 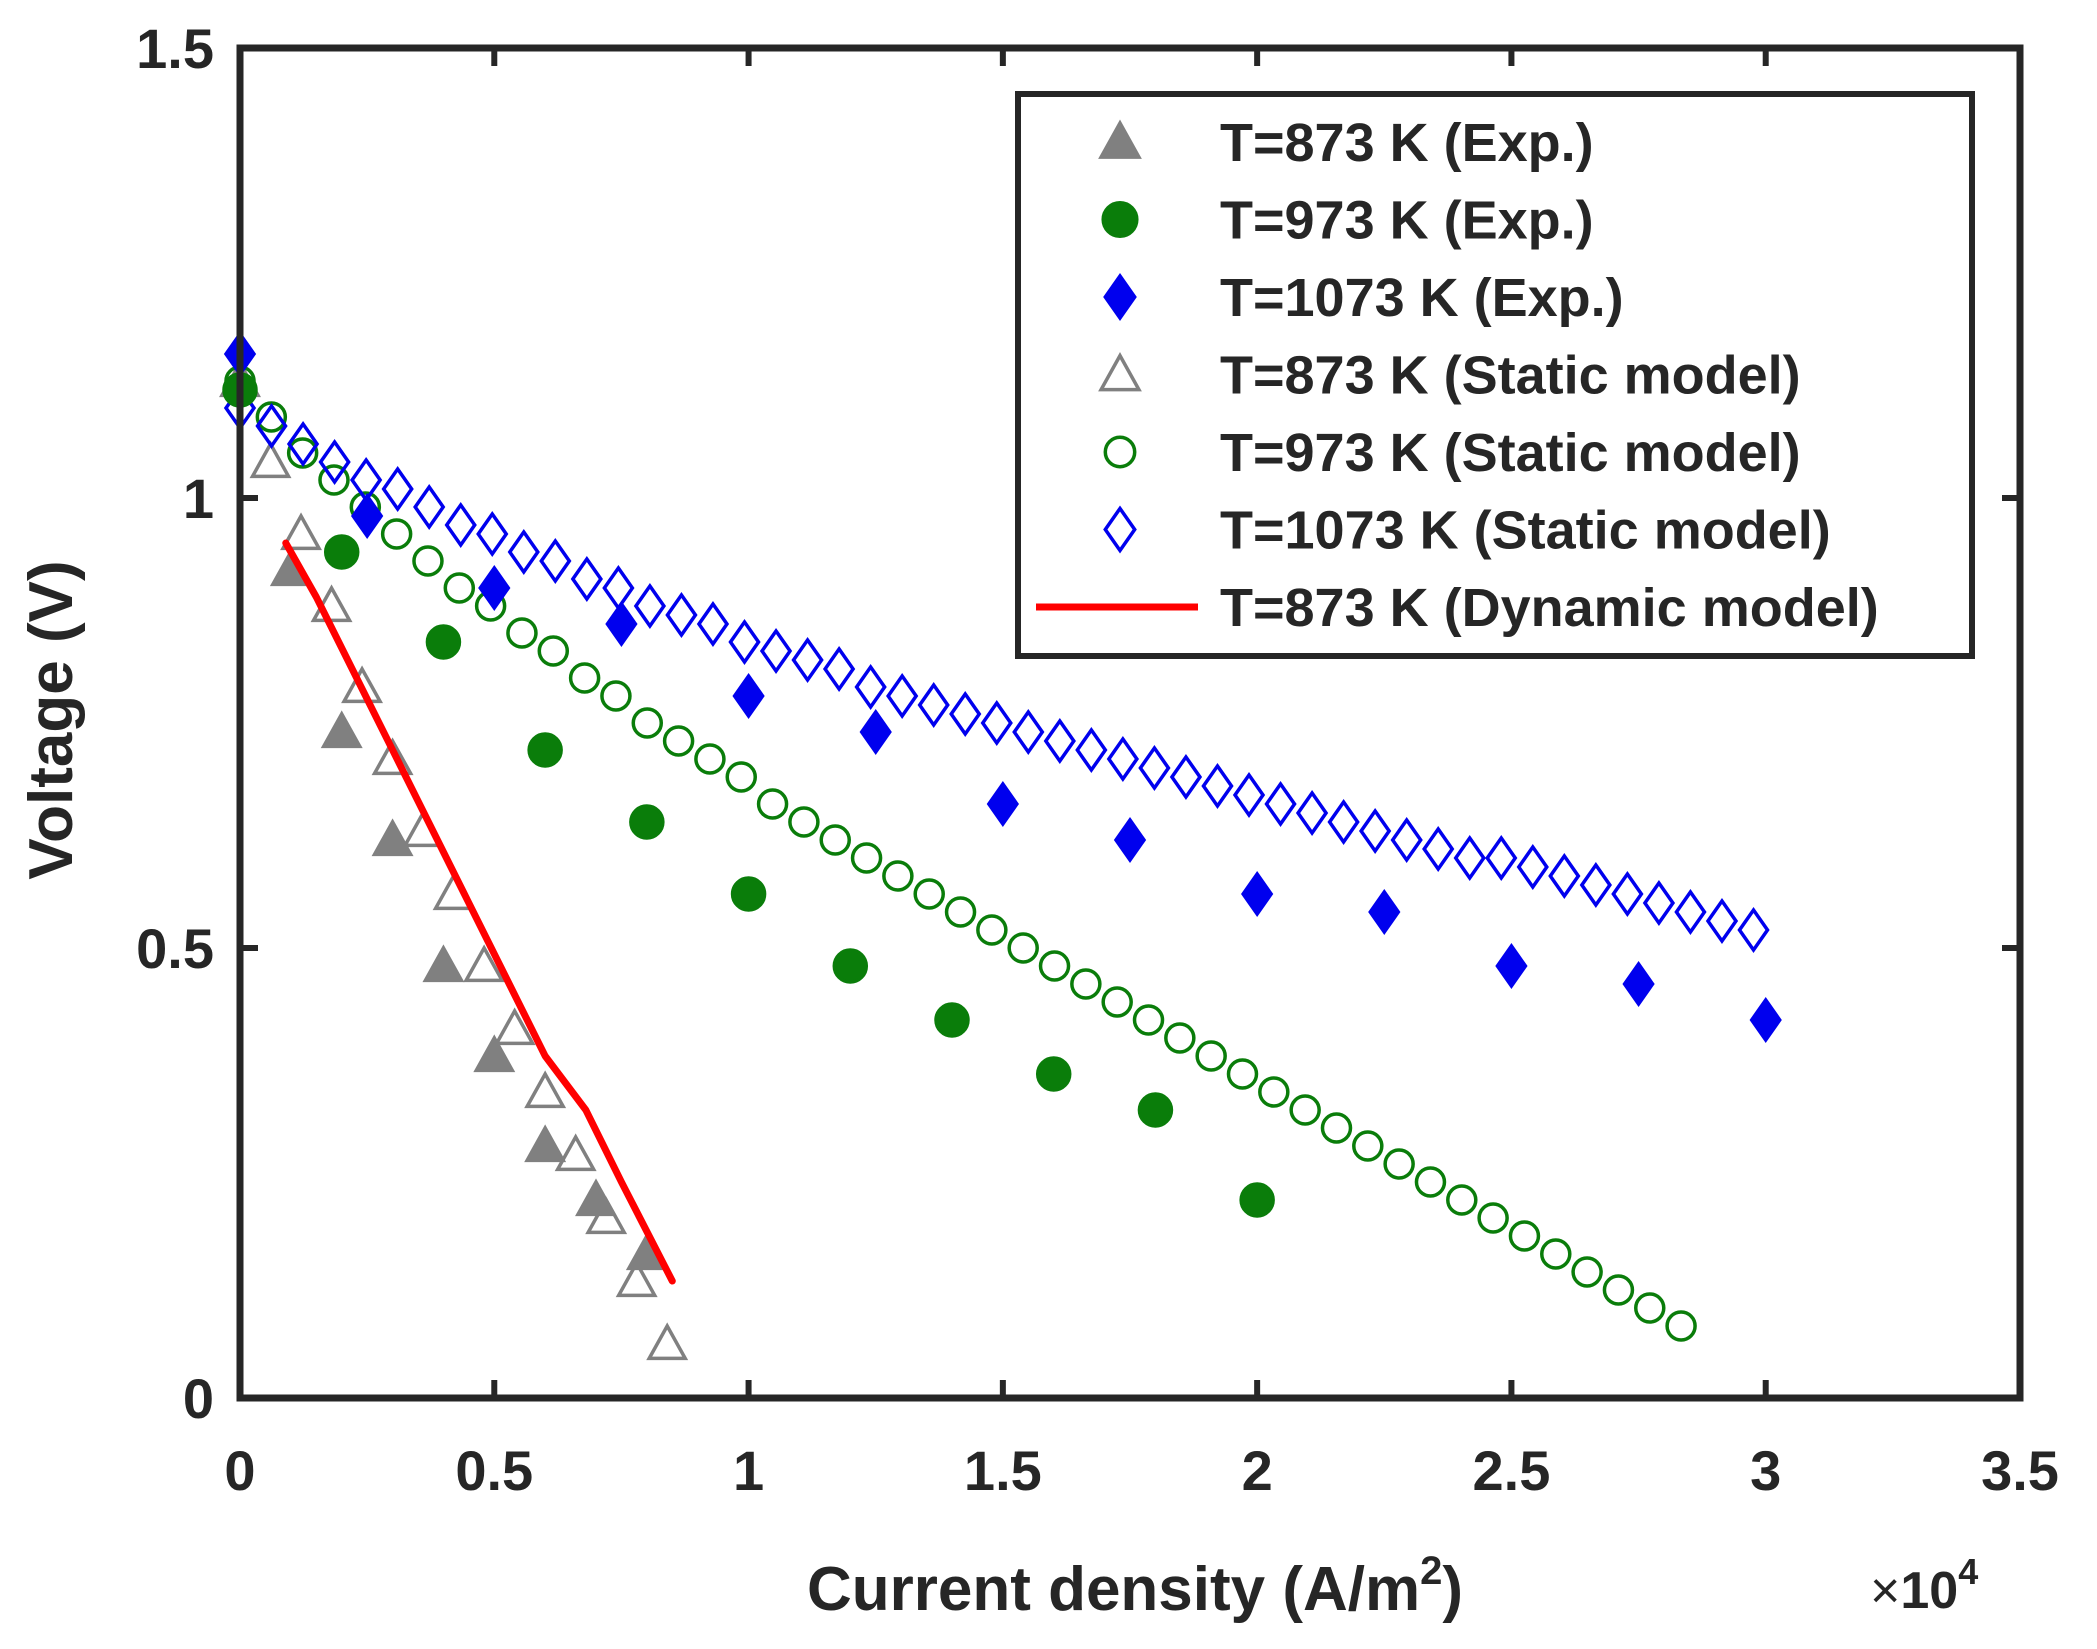 I want to click on x-multiplier-symbol: ×, so click(x=1885, y=1591).